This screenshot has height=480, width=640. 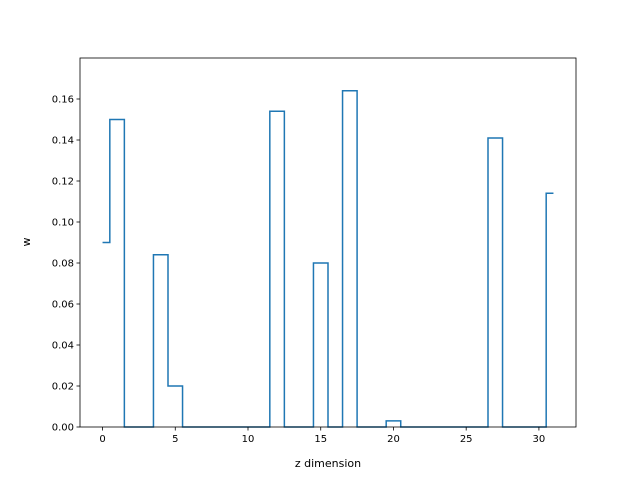 I want to click on x-tick-label: 0, so click(x=102, y=439).